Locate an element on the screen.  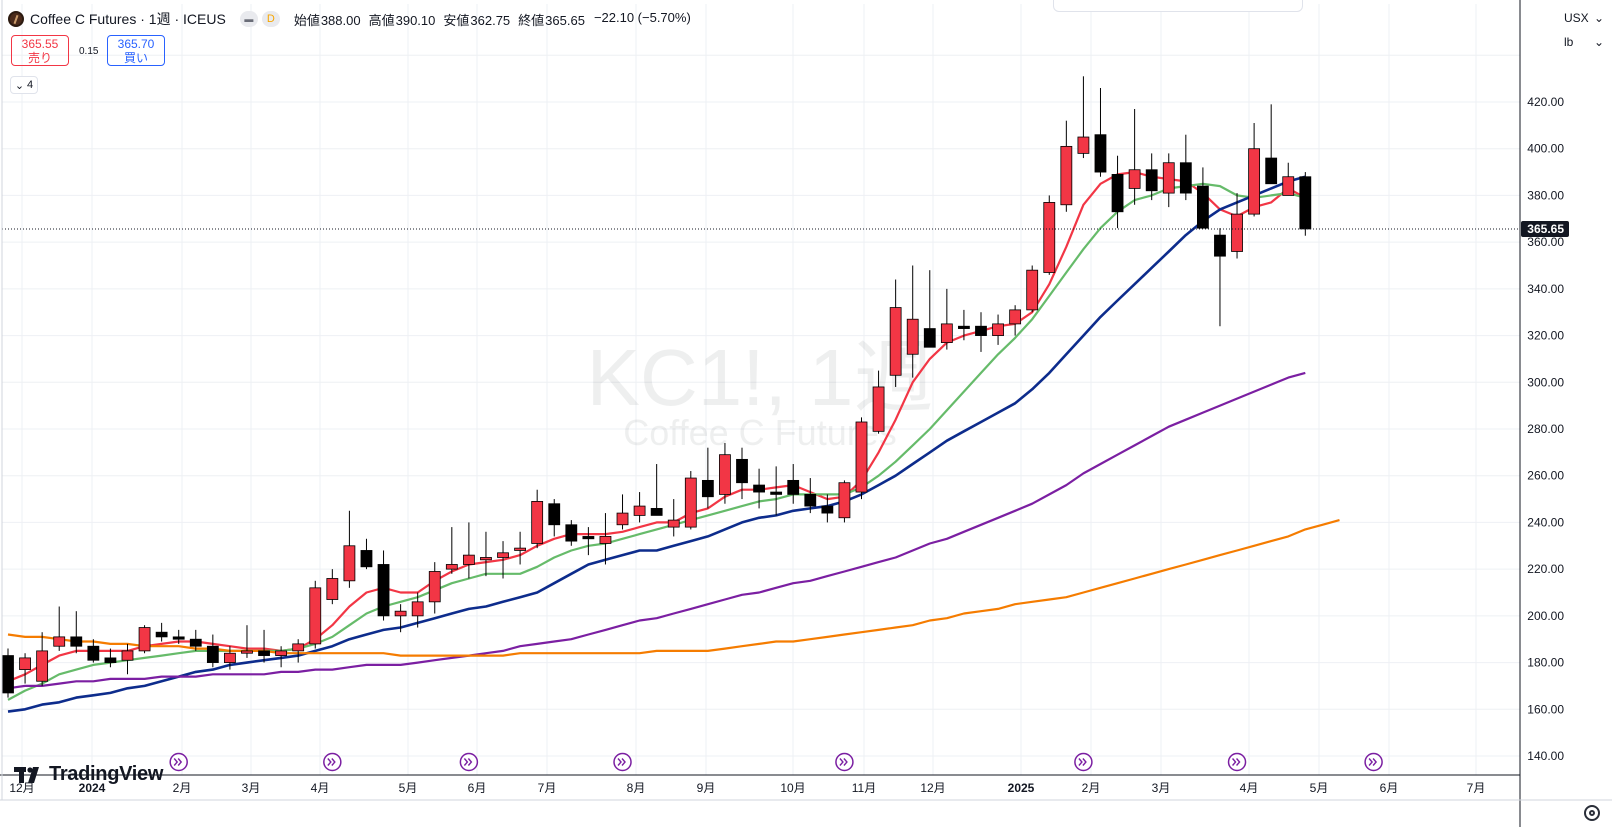
time-tick-label: 10月 is located at coordinates (792, 788).